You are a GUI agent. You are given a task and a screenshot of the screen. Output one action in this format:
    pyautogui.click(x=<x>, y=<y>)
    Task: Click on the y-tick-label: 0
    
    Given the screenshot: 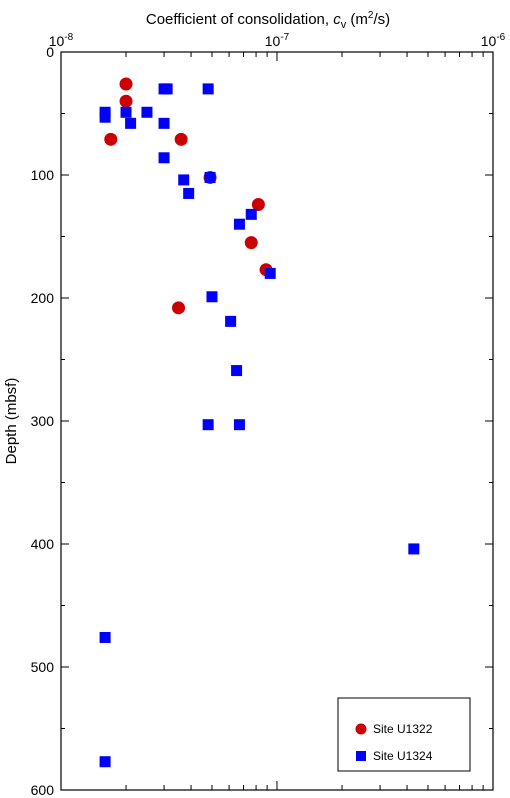 What is the action you would take?
    pyautogui.click(x=50, y=52)
    